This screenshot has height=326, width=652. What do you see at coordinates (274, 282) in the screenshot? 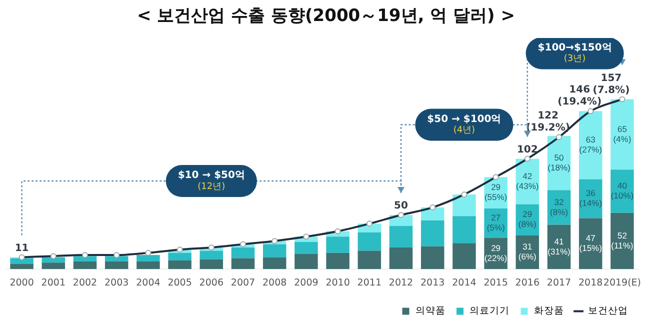
I see `x-tick-label: 2008` at bounding box center [274, 282].